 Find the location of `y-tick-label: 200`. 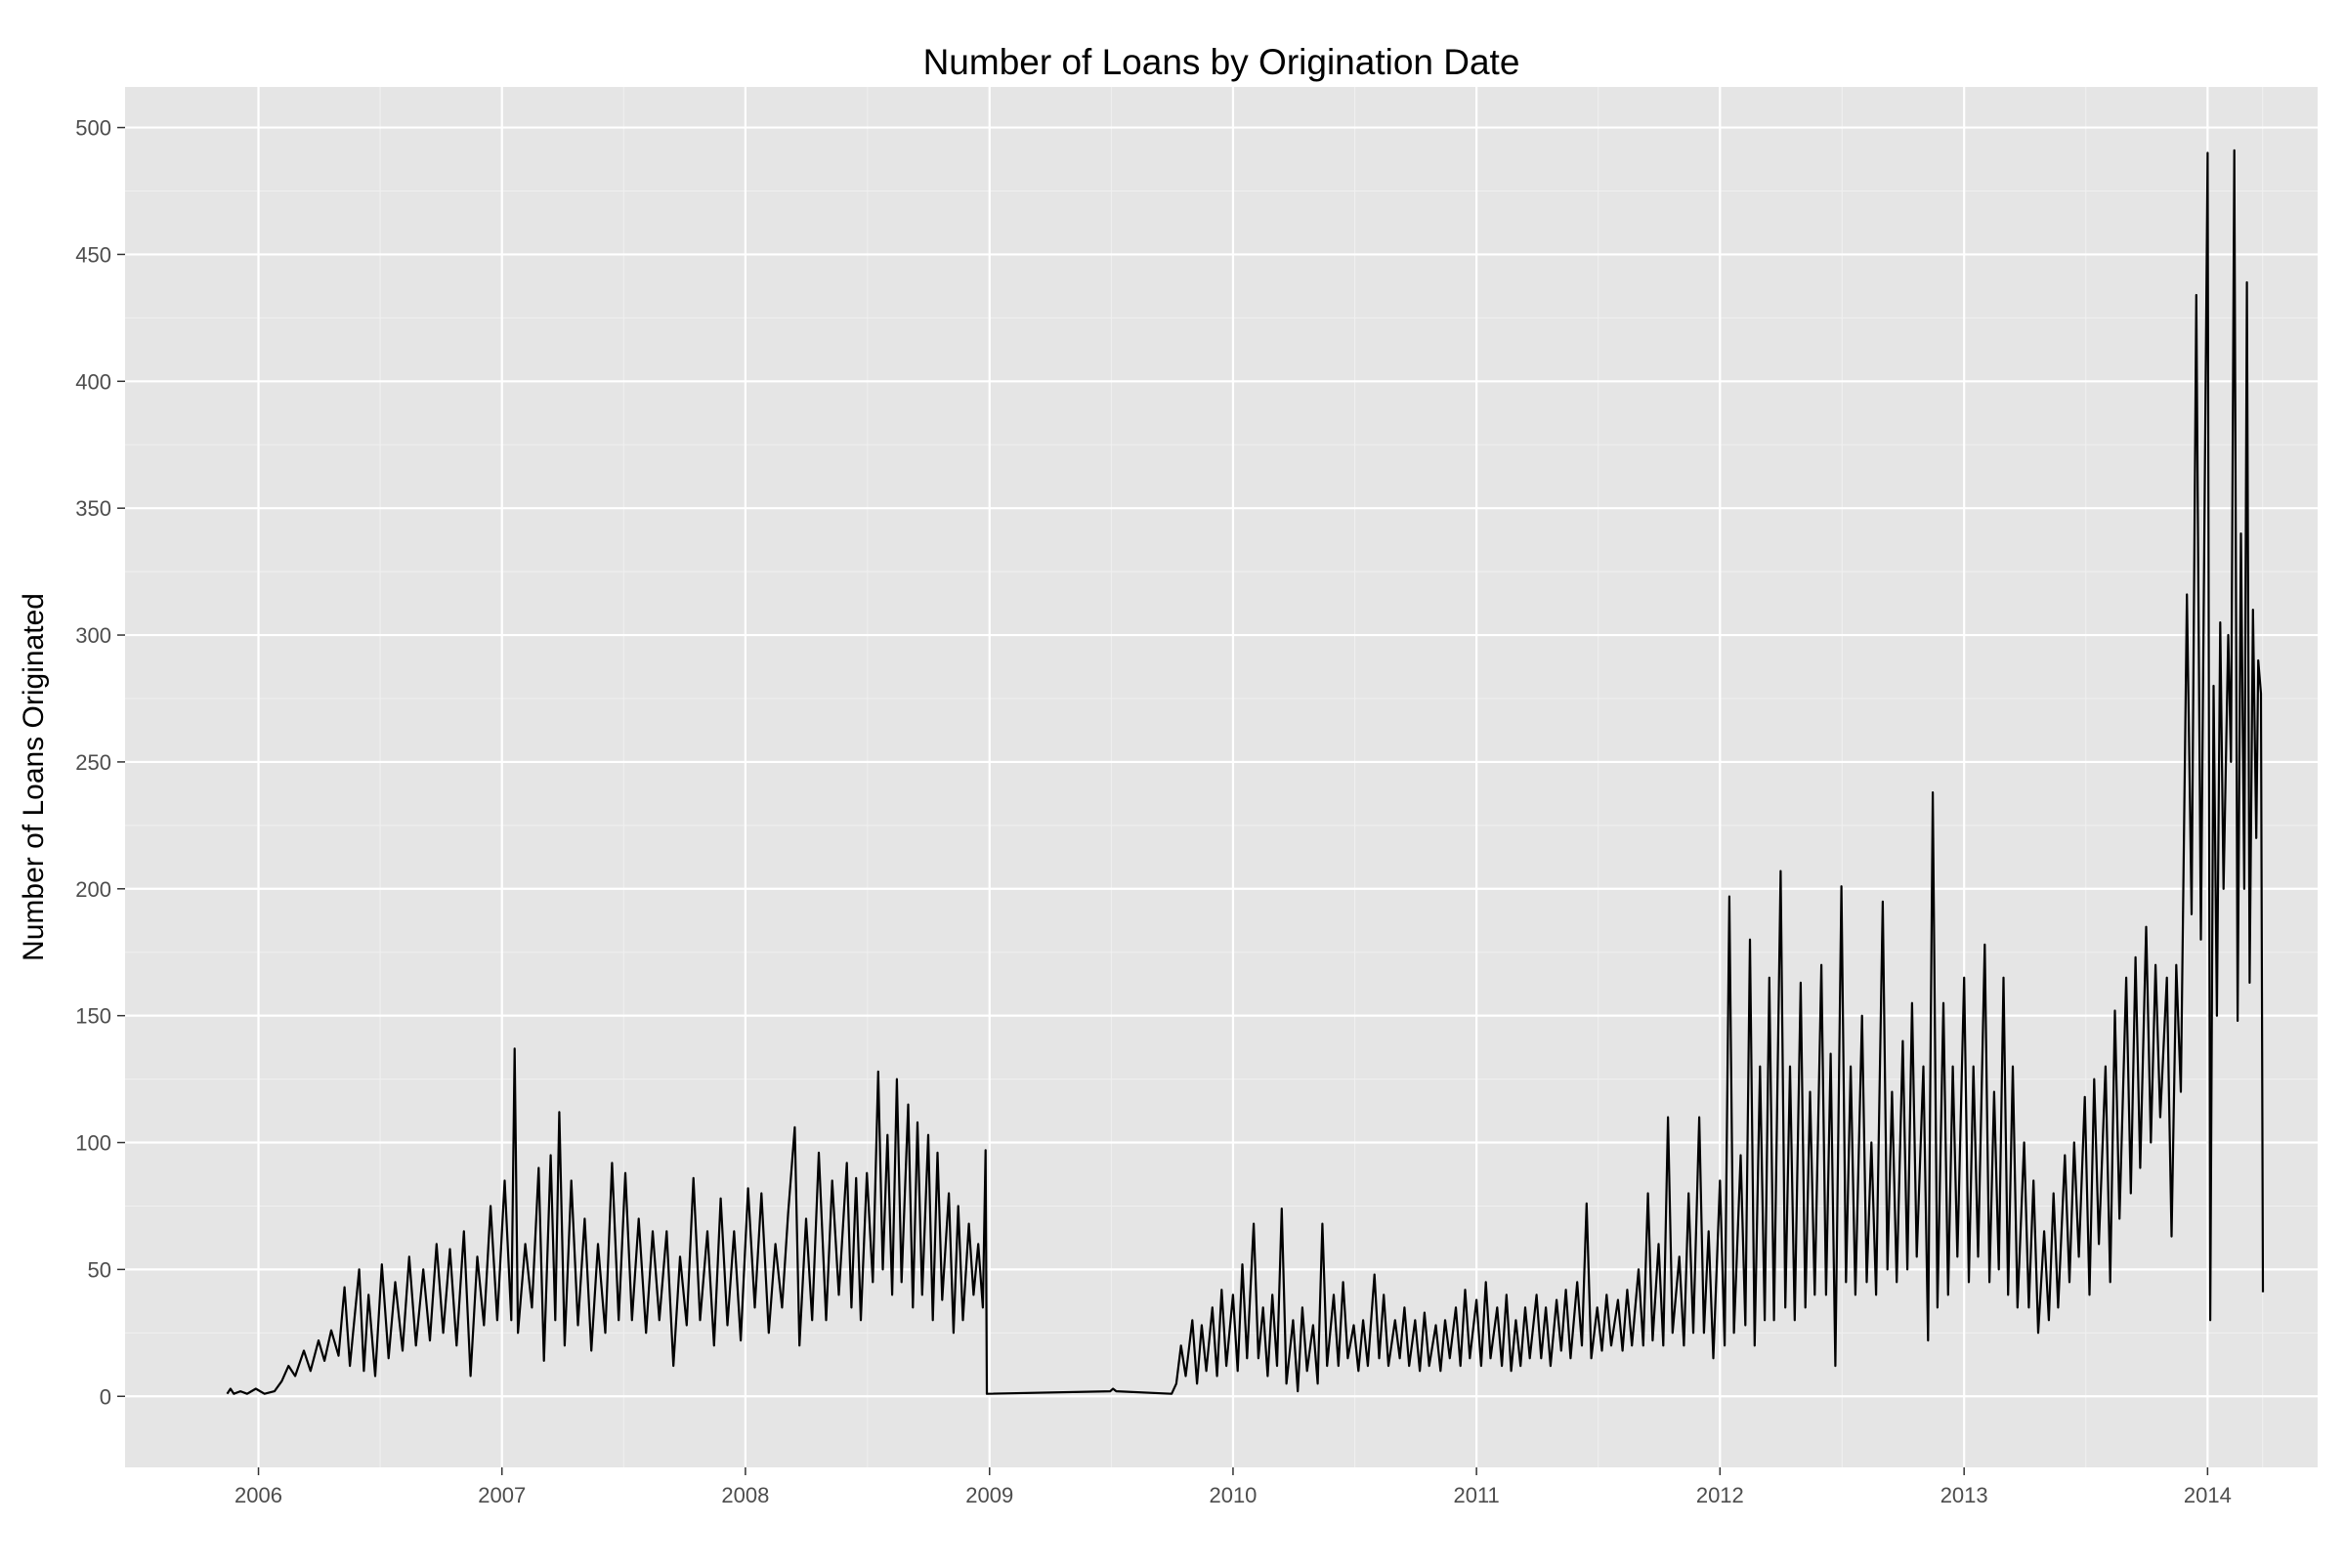

y-tick-label: 200 is located at coordinates (93, 889).